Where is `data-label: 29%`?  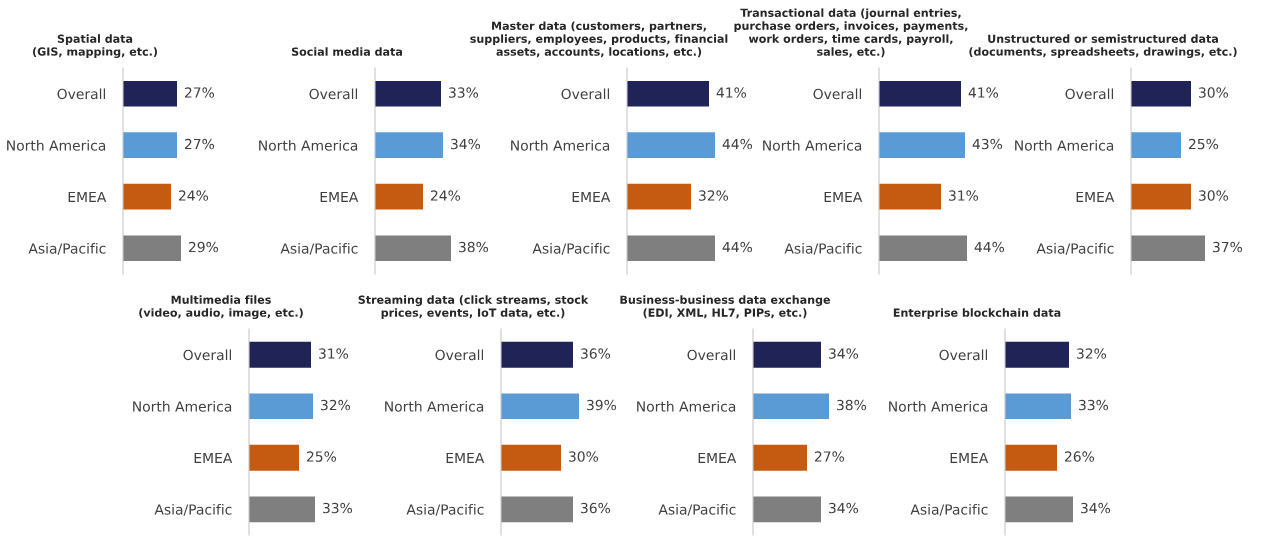
data-label: 29% is located at coordinates (203, 247).